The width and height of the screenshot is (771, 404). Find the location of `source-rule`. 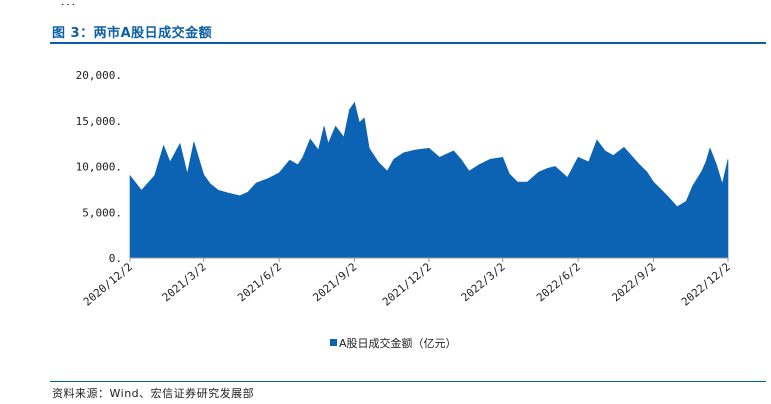

source-rule is located at coordinates (408, 381).